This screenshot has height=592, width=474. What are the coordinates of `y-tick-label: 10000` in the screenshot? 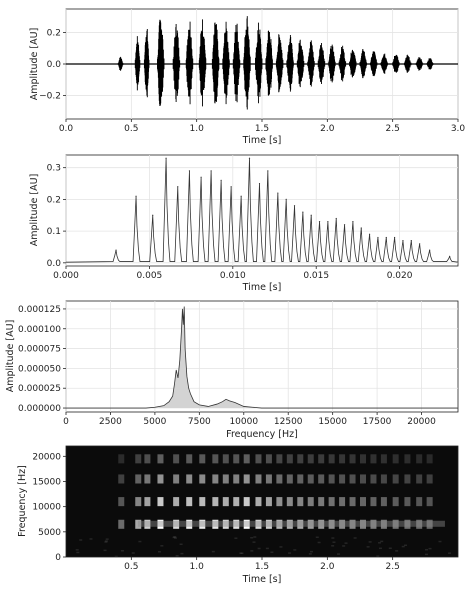 It's located at (46, 508).